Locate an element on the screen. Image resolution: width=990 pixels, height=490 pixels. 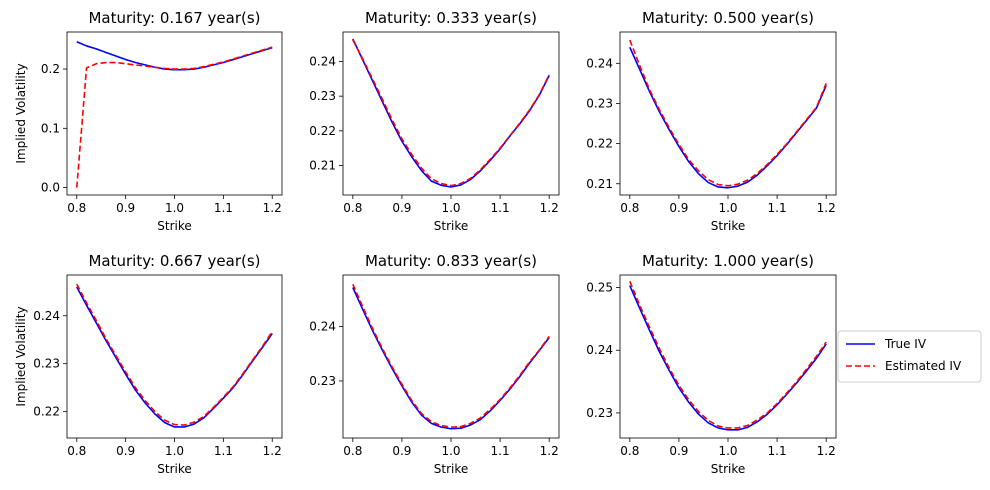
y-tick-label: 0.25 is located at coordinates (599, 288).